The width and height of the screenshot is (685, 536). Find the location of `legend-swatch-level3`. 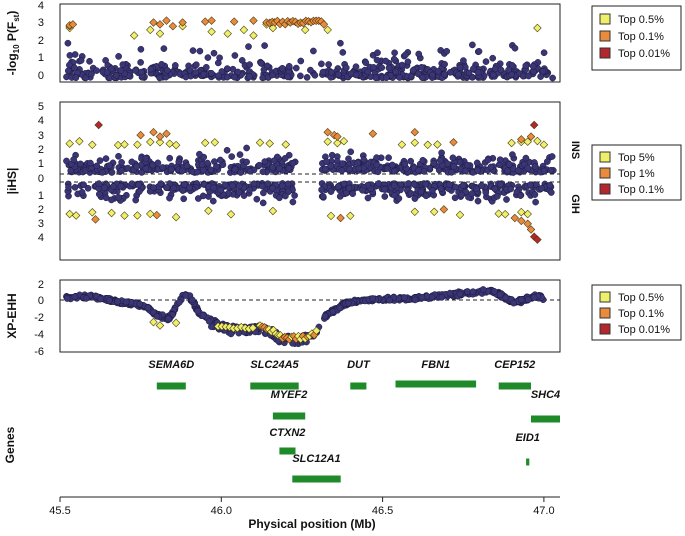

legend-swatch-level3 is located at coordinates (605, 329).